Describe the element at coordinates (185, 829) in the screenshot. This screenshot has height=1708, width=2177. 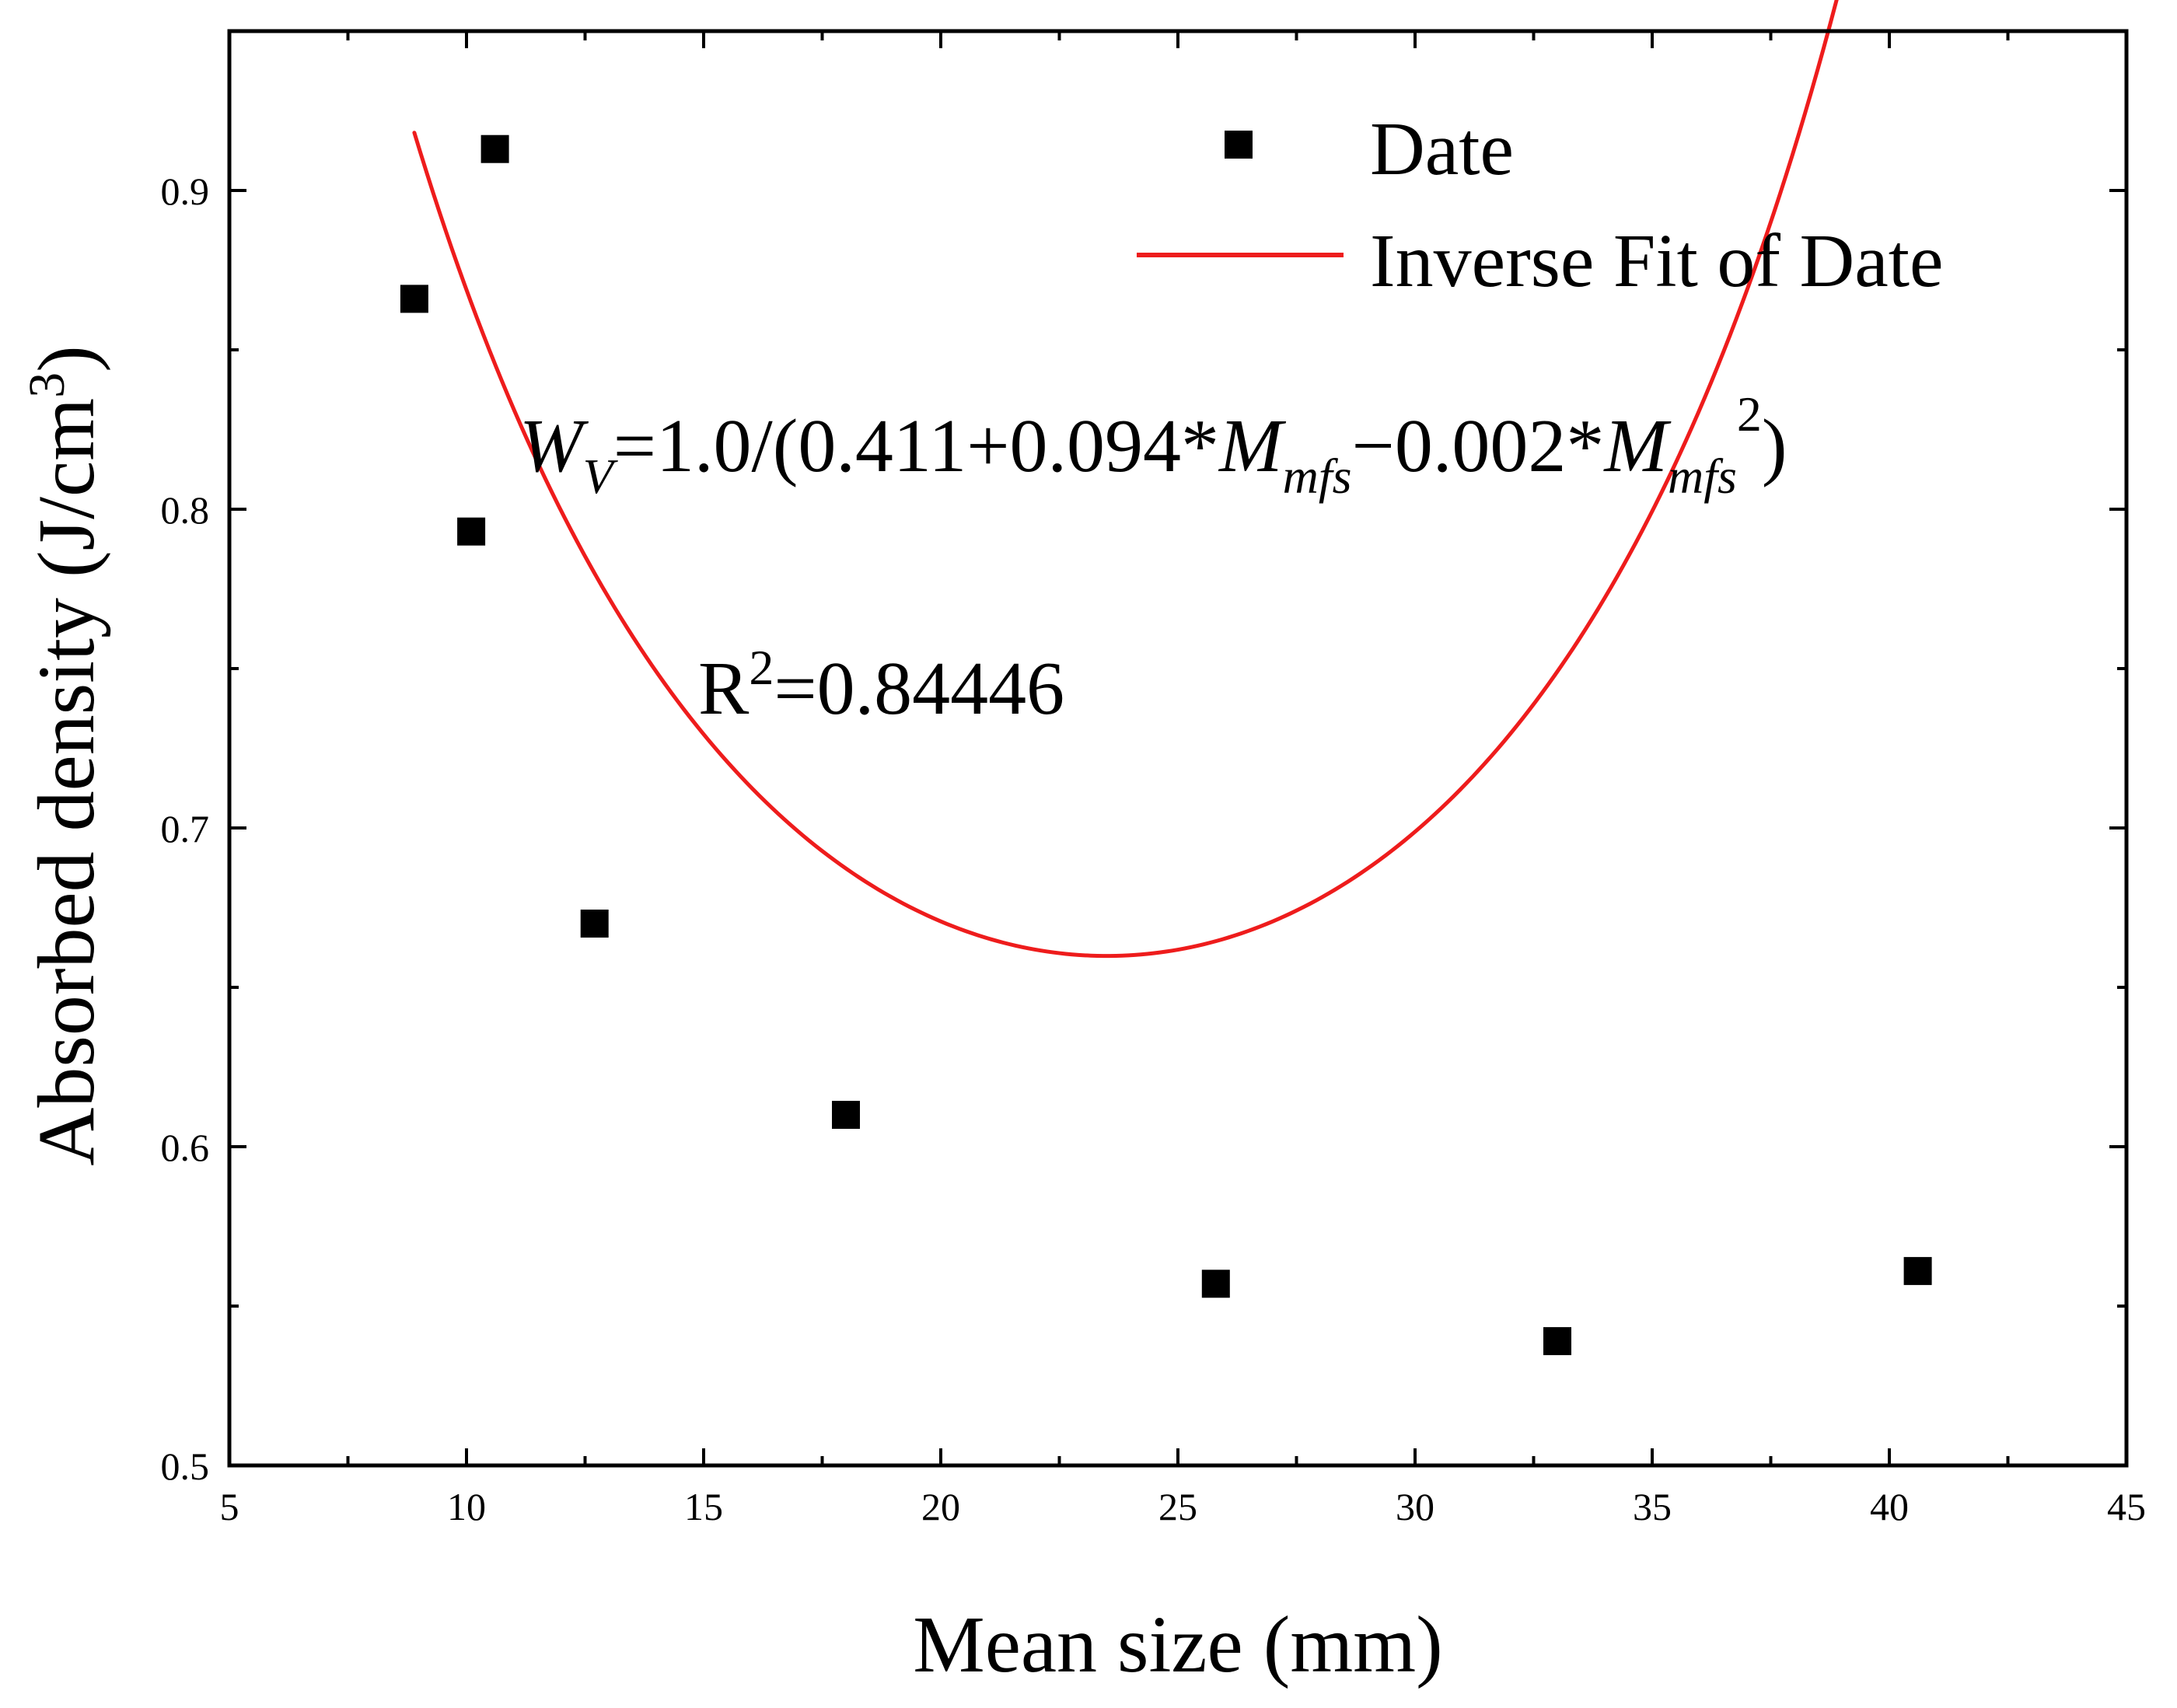
I see `y-tick-label: 0.7` at that location.